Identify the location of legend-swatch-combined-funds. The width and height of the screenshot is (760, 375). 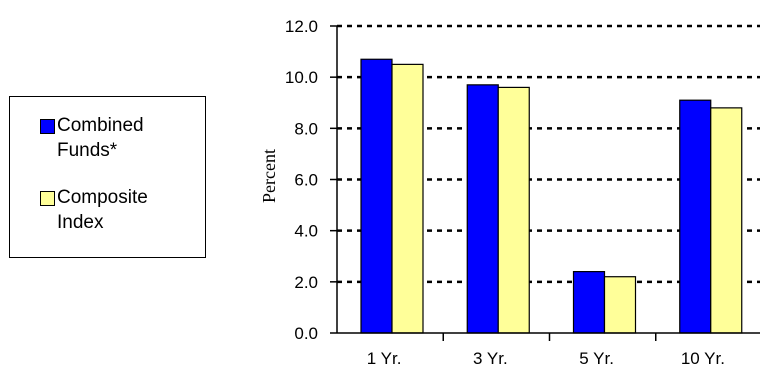
(47, 126).